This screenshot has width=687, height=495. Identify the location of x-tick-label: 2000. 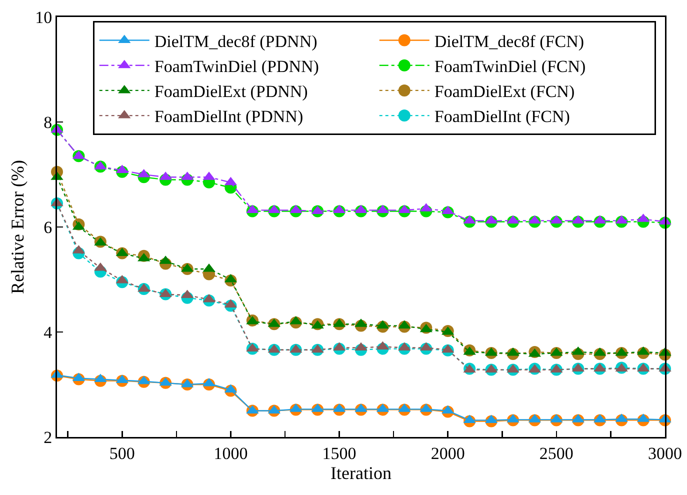
(447, 453).